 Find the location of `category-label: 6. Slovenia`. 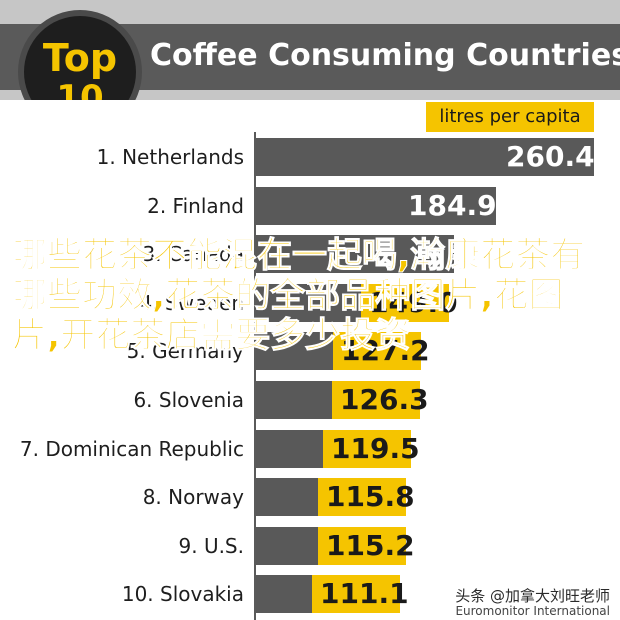

category-label: 6. Slovenia is located at coordinates (188, 400).